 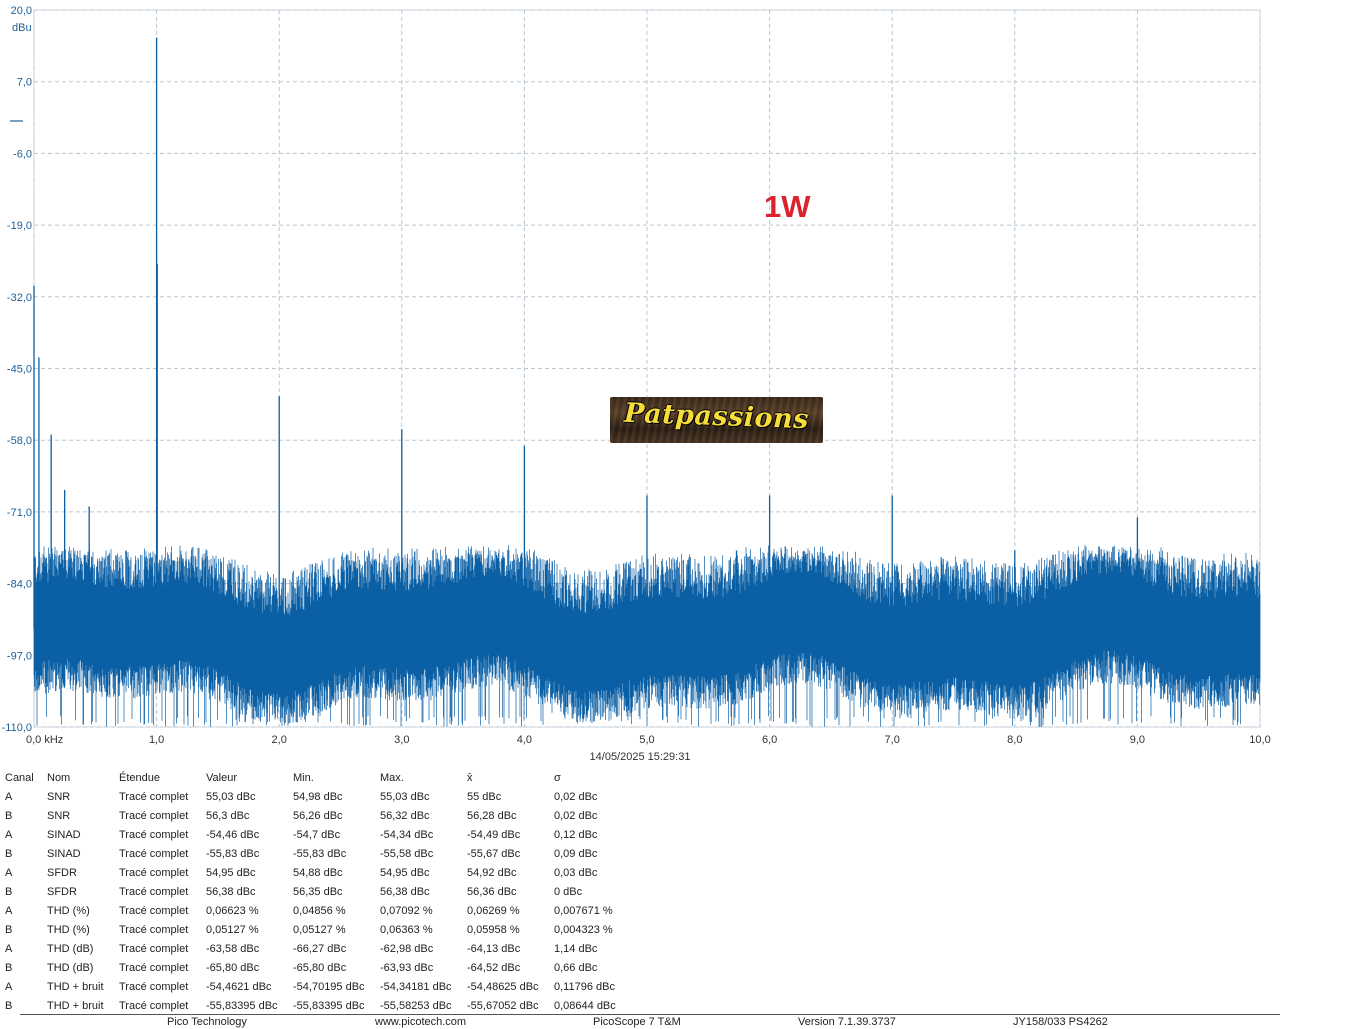 I want to click on table-cell: -54,49 dBc, so click(x=494, y=834).